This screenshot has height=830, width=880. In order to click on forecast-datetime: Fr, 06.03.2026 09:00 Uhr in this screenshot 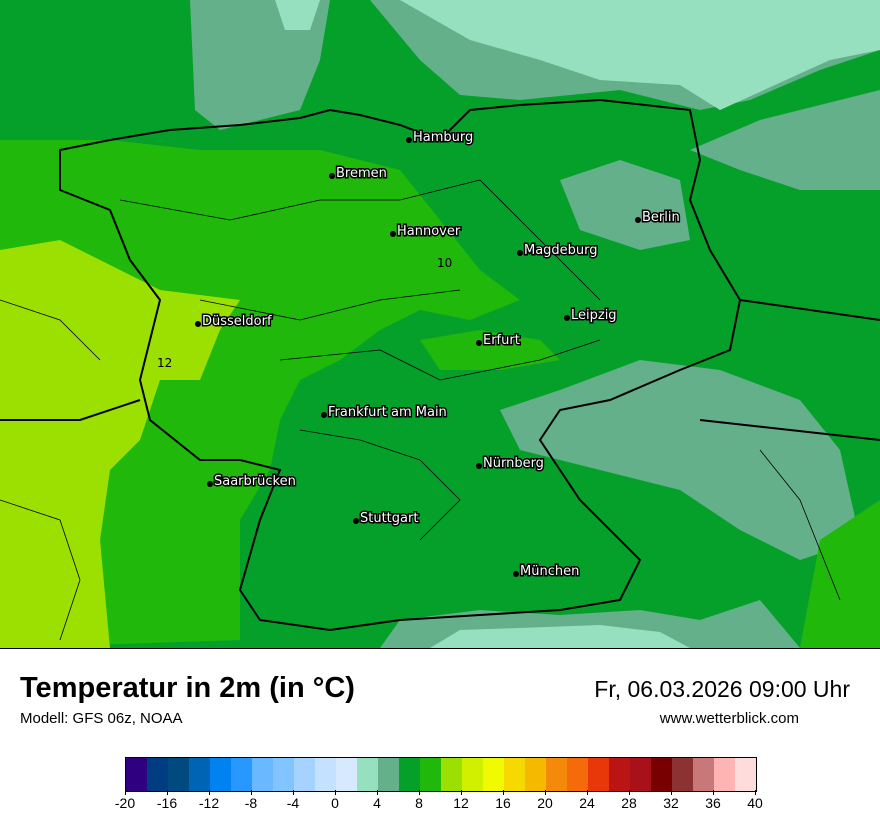, I will do `click(722, 689)`.